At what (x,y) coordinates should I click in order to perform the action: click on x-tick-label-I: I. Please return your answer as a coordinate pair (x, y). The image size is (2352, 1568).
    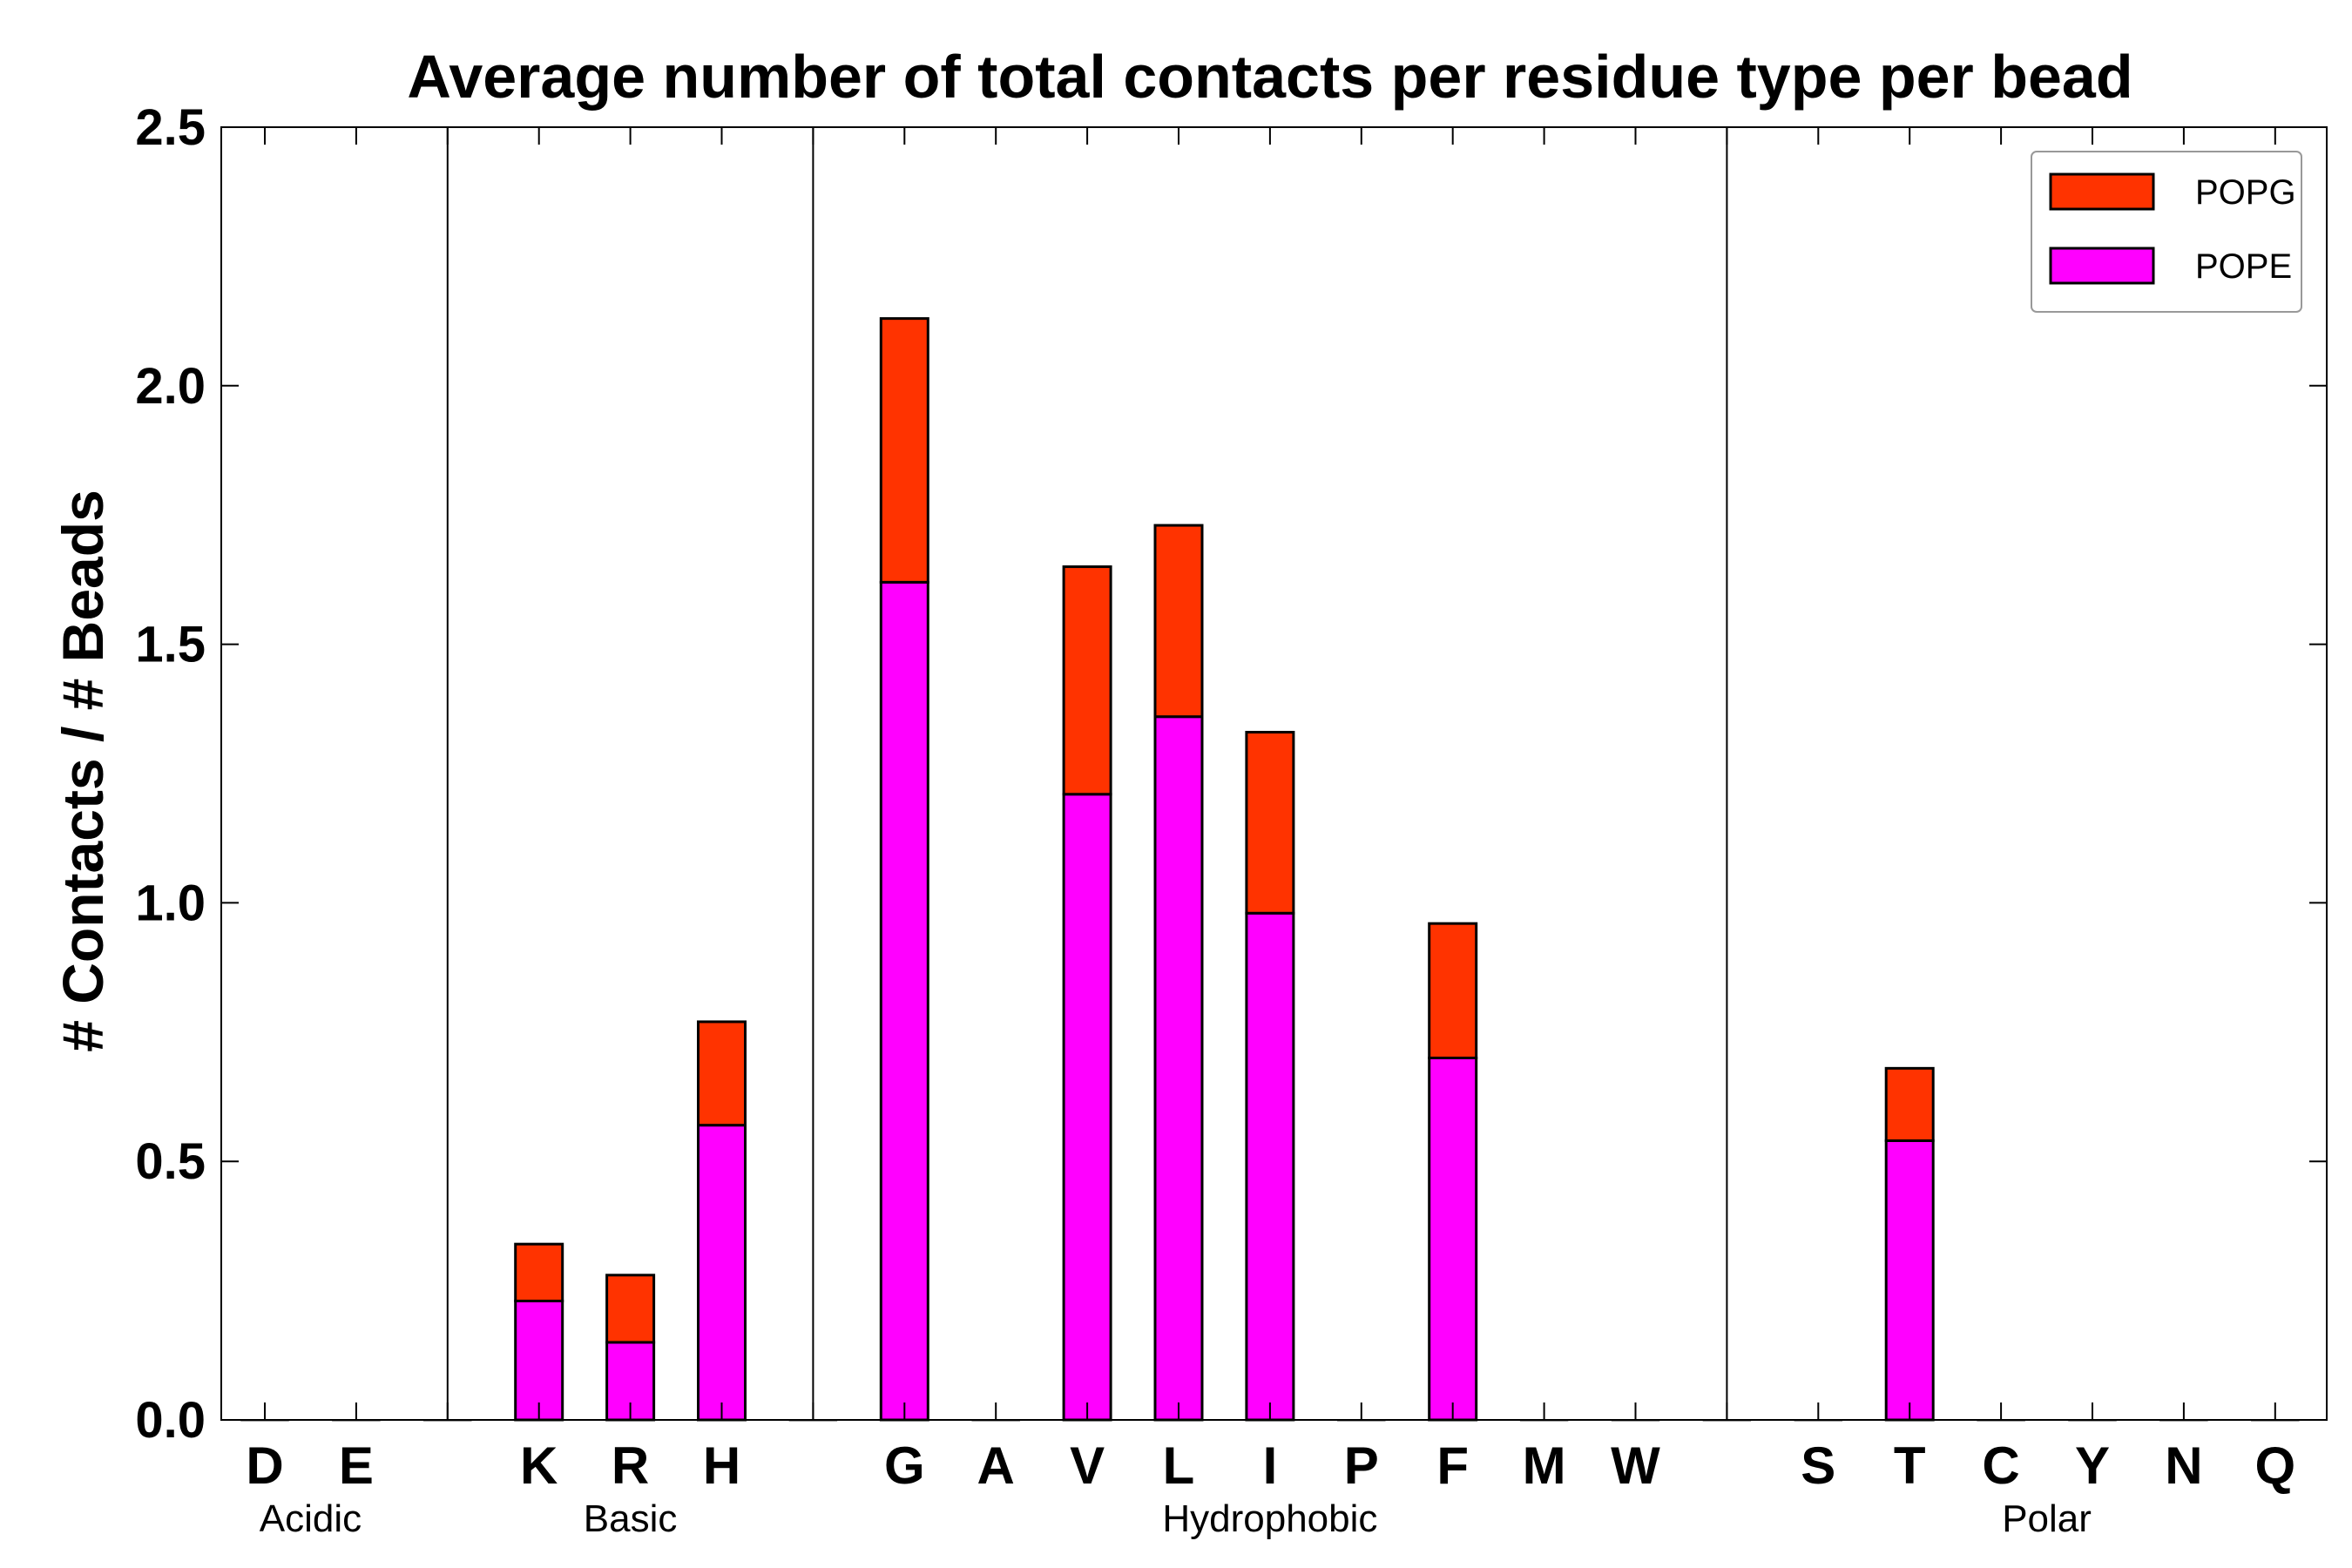
    Looking at the image, I should click on (1270, 1466).